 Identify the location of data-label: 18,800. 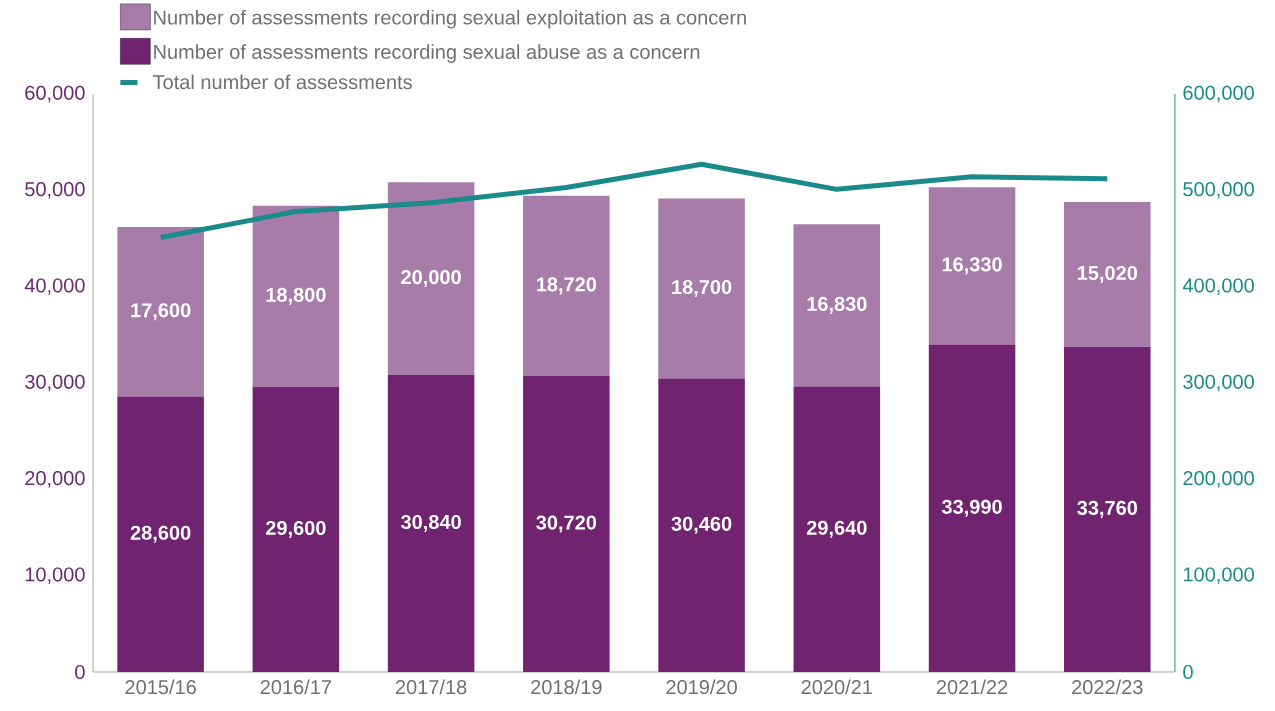
(296, 296).